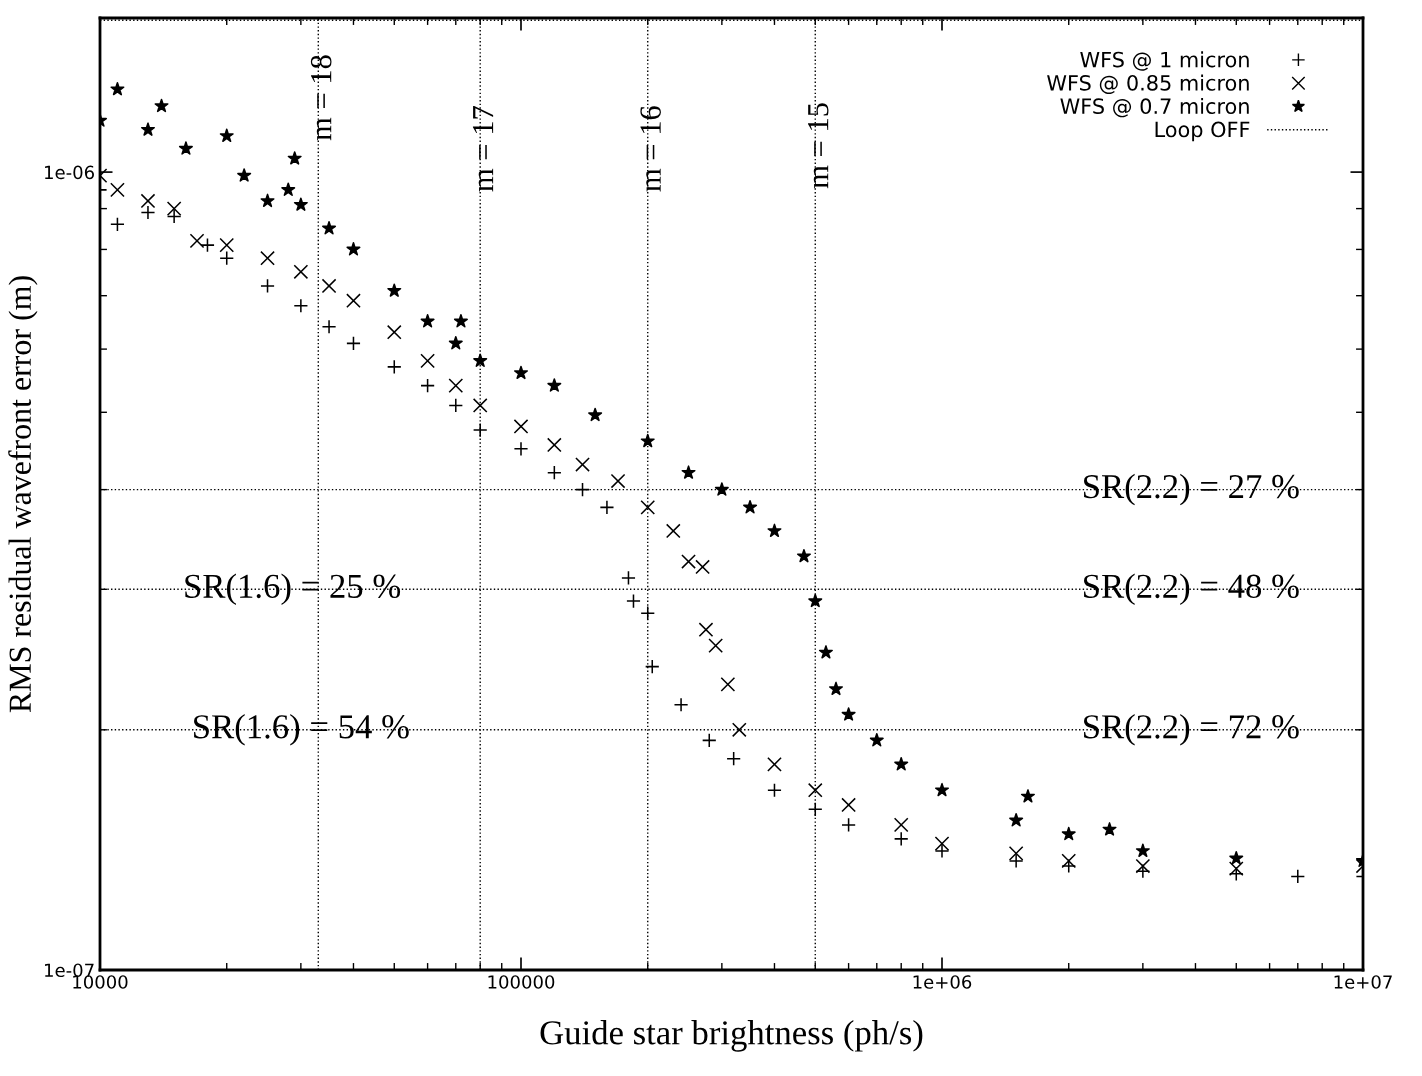 Image resolution: width=1422 pixels, height=1076 pixels. Describe the element at coordinates (1164, 61) in the screenshot. I see `legend-label: WFS @ 1 micron` at that location.